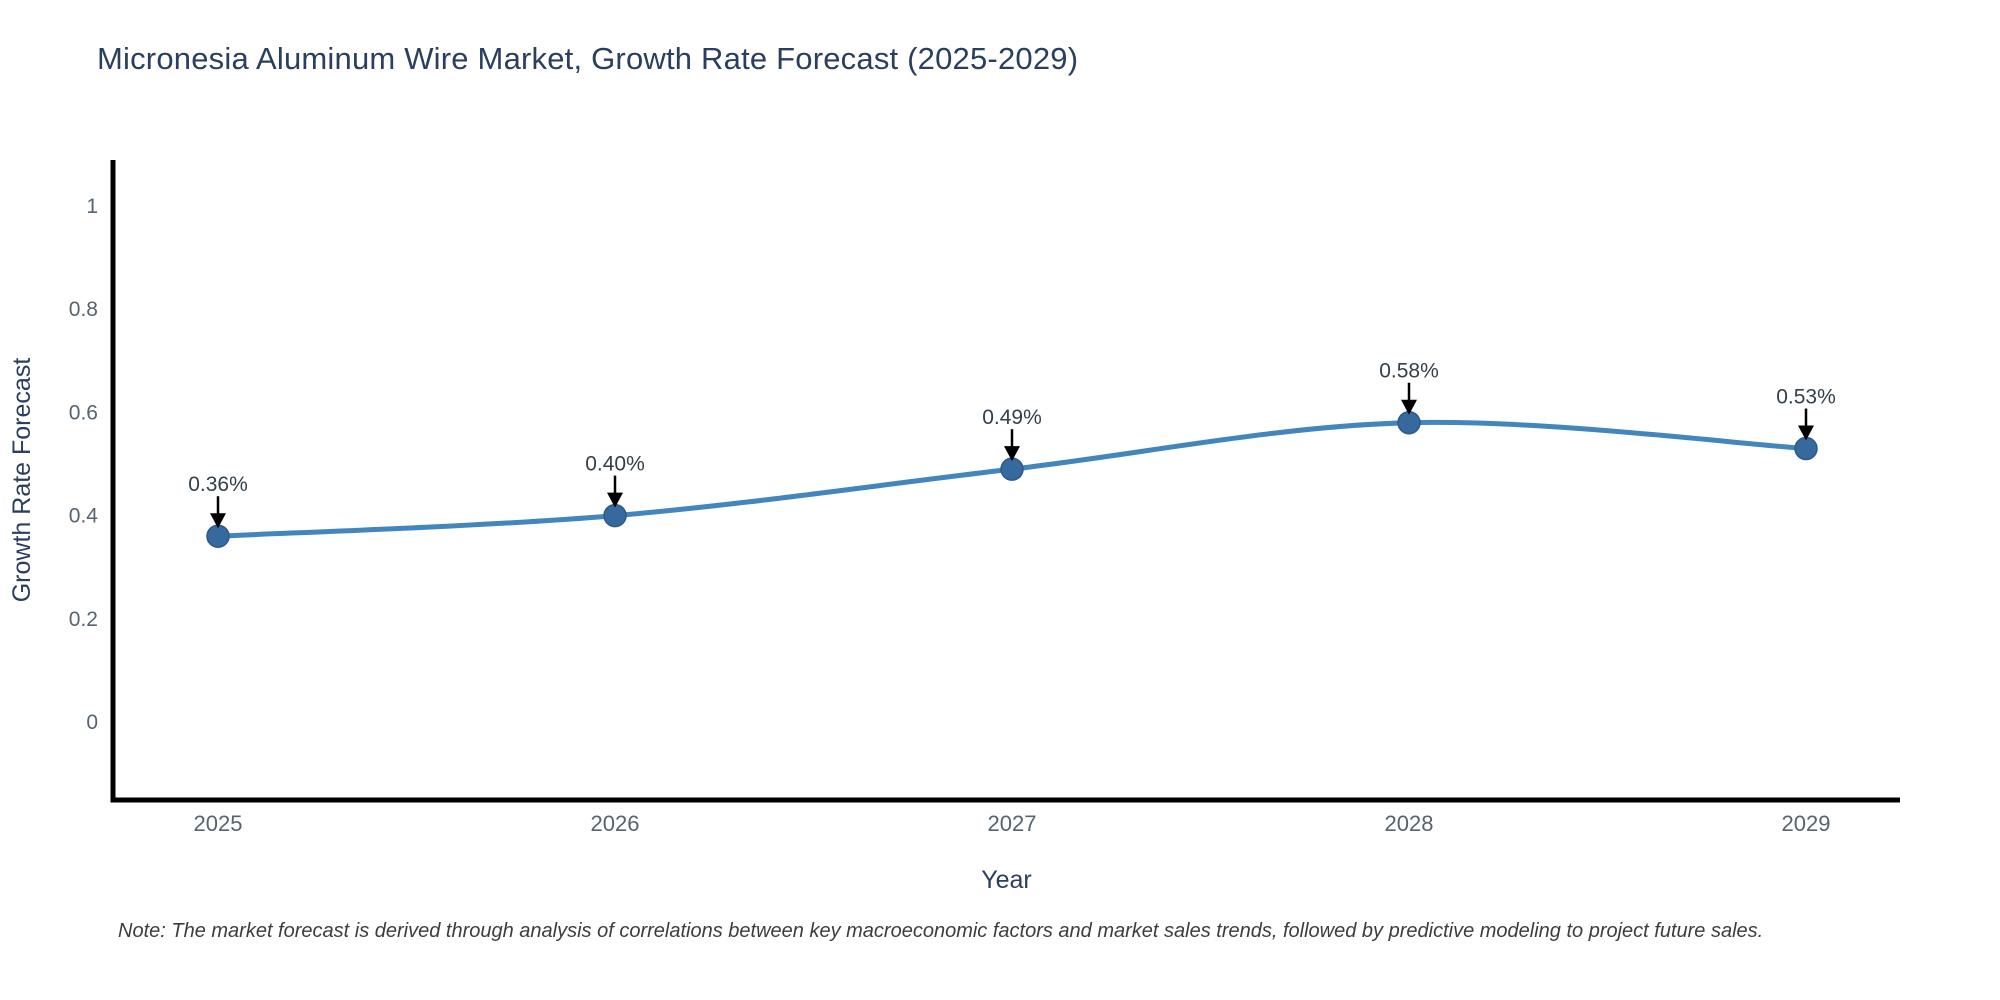 The image size is (2000, 1000). Describe the element at coordinates (83, 309) in the screenshot. I see `y-tick-label: 0.8` at that location.